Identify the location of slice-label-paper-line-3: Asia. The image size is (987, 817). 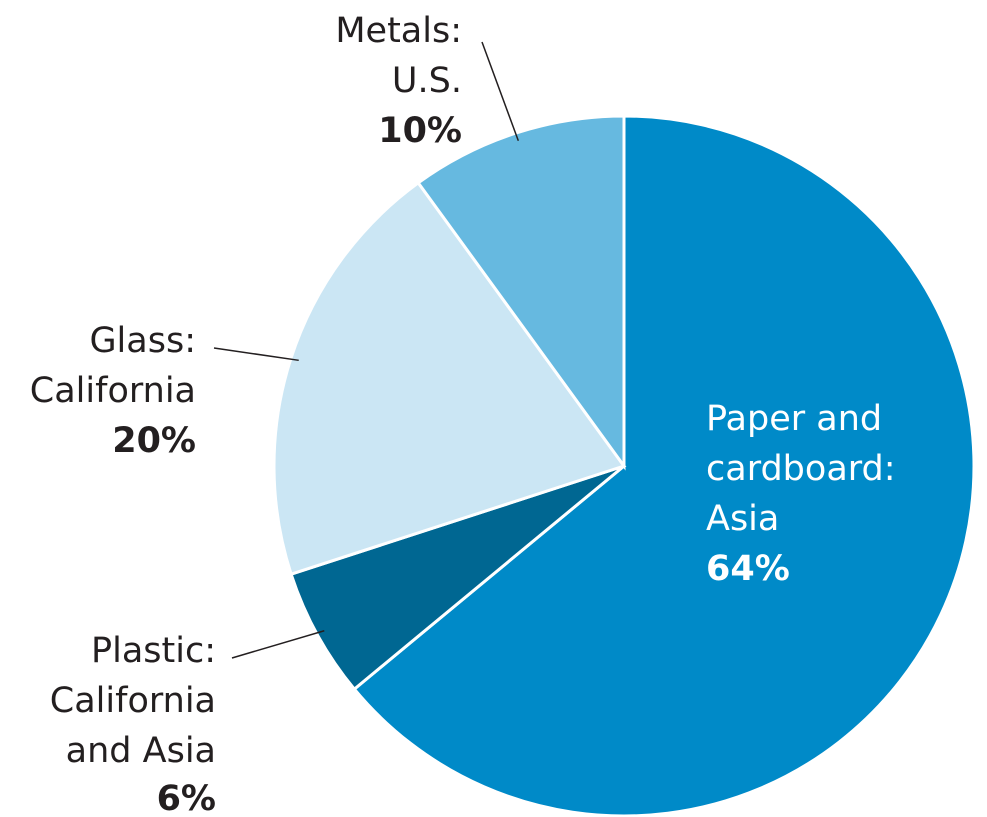
(742, 519).